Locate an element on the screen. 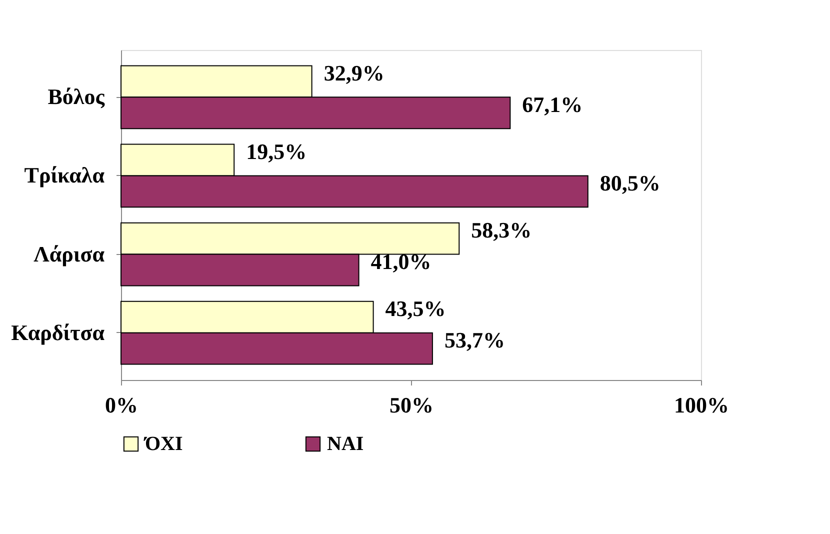 This screenshot has height=534, width=830. legend-label: ΝΑΙ is located at coordinates (345, 444).